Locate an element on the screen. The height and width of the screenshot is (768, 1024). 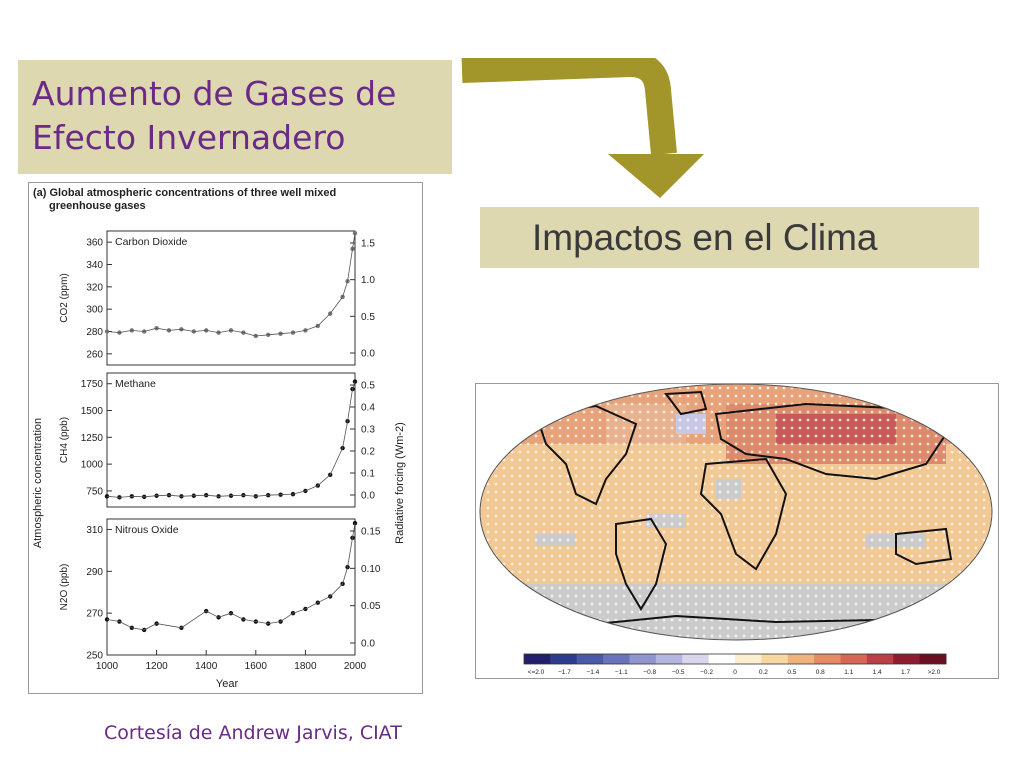
y2-tick-label: 0.10 is located at coordinates (371, 569).